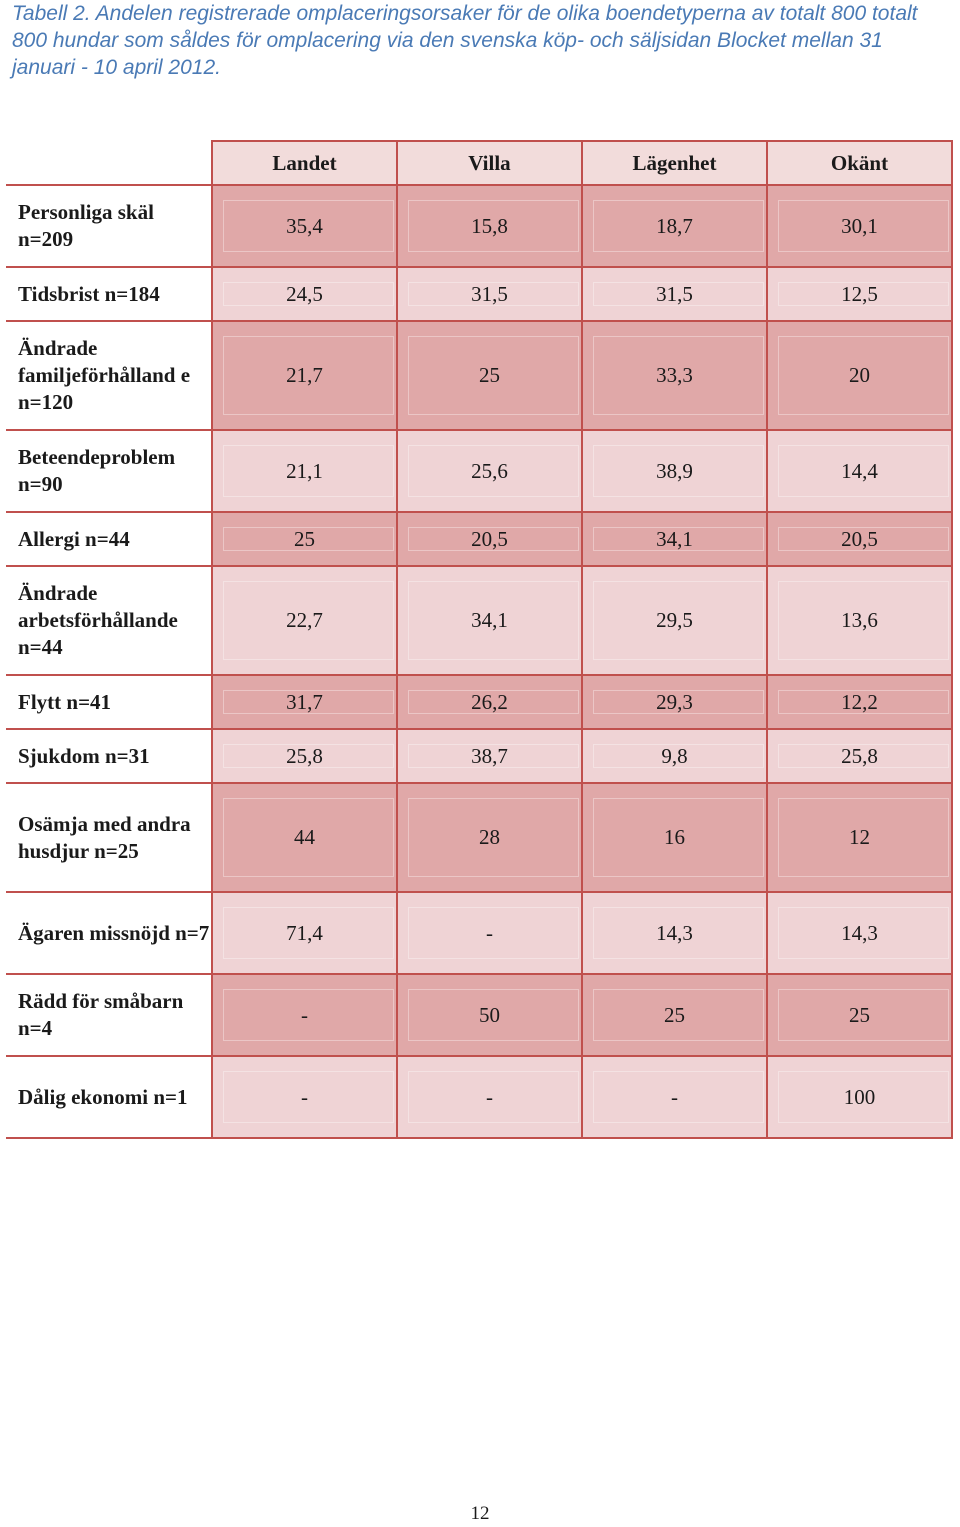 This screenshot has height=1527, width=960. Describe the element at coordinates (304, 163) in the screenshot. I see `header-landet: Landet` at that location.